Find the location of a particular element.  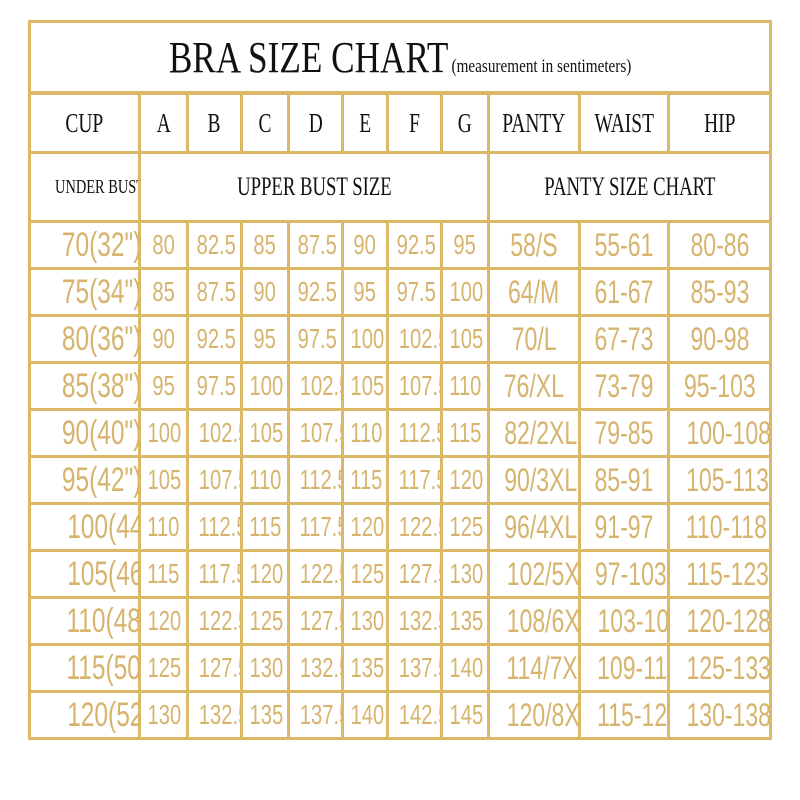

upper-bust-cell: 115 is located at coordinates (163, 574).